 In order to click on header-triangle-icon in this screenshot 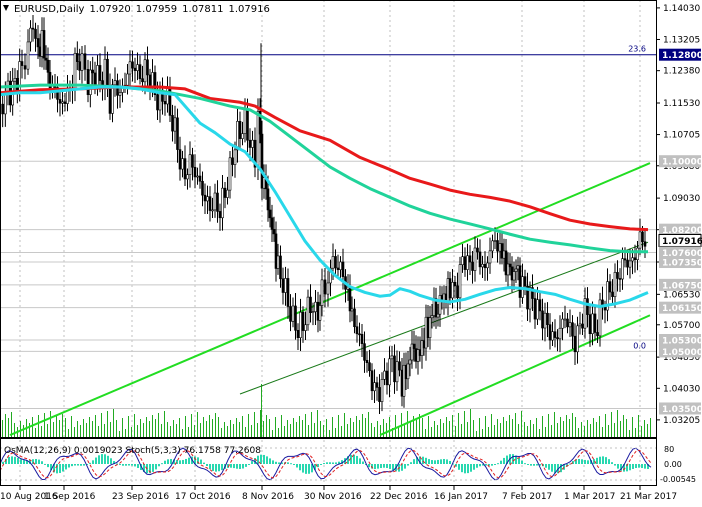, I will do `click(6, 8)`.